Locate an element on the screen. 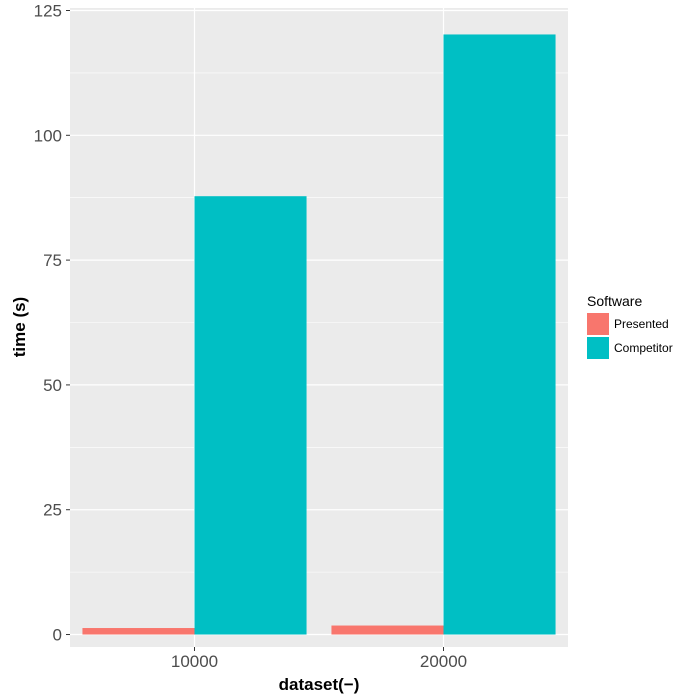  legend-key-competitor is located at coordinates (598, 348).